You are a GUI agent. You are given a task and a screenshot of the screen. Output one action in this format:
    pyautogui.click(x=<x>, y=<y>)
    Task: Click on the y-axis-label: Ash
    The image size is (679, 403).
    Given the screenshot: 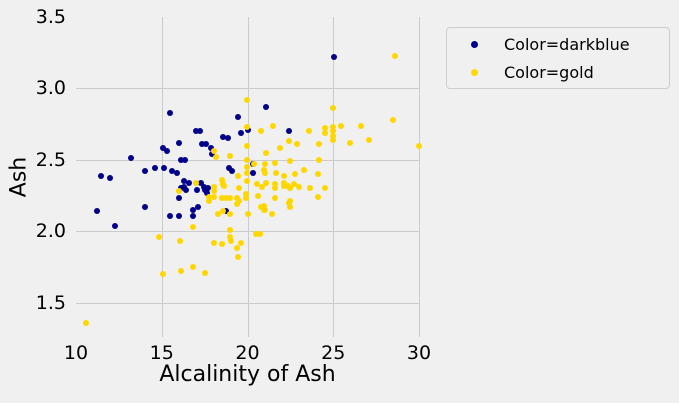 What is the action you would take?
    pyautogui.click(x=19, y=177)
    